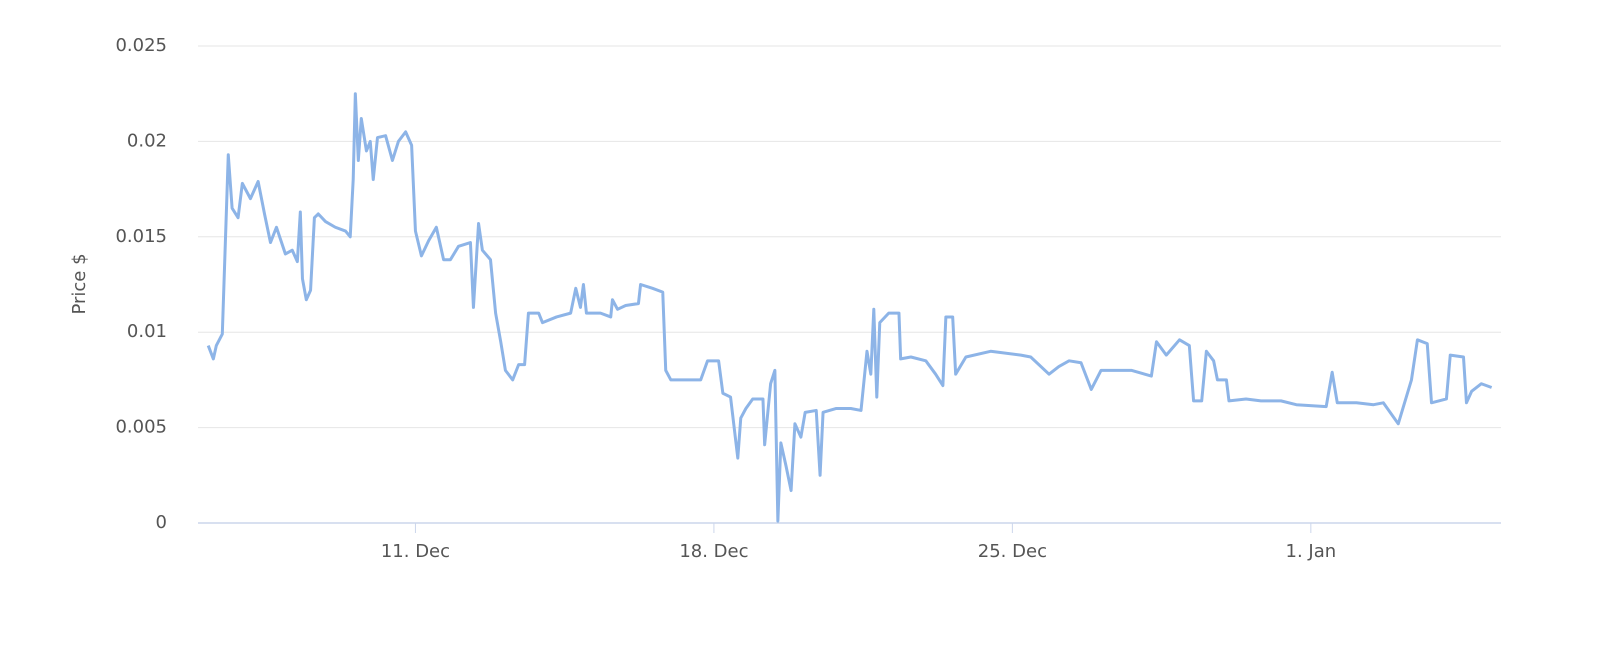  Describe the element at coordinates (141, 427) in the screenshot. I see `y-tick-label: 0.005` at that location.